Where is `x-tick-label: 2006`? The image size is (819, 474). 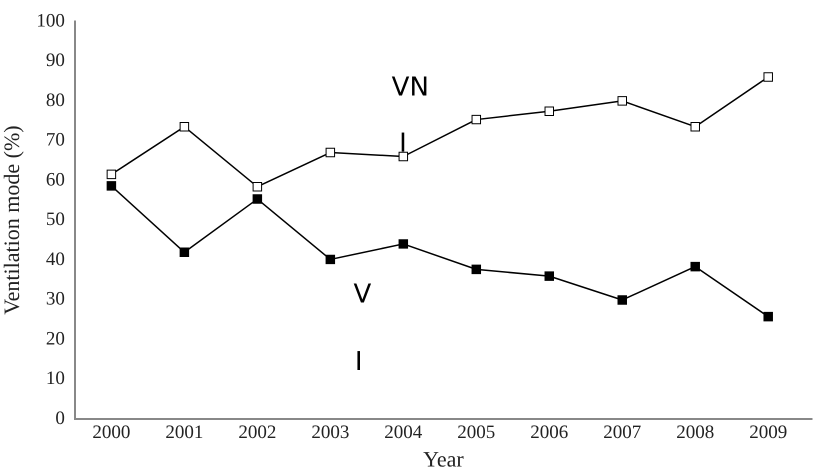 x-tick-label: 2006 is located at coordinates (549, 433).